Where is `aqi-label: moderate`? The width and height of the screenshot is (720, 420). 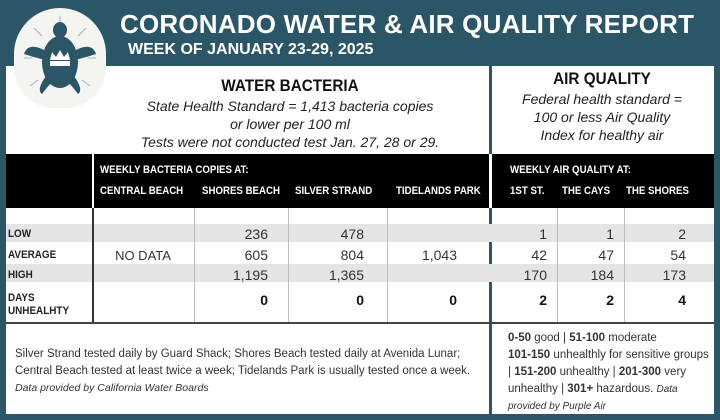 aqi-label: moderate is located at coordinates (632, 338).